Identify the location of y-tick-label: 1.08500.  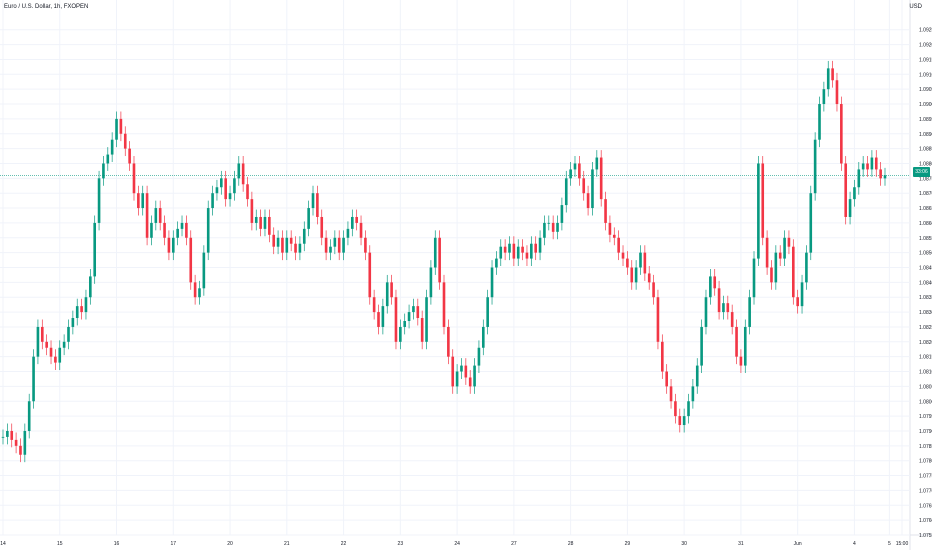
(925, 254).